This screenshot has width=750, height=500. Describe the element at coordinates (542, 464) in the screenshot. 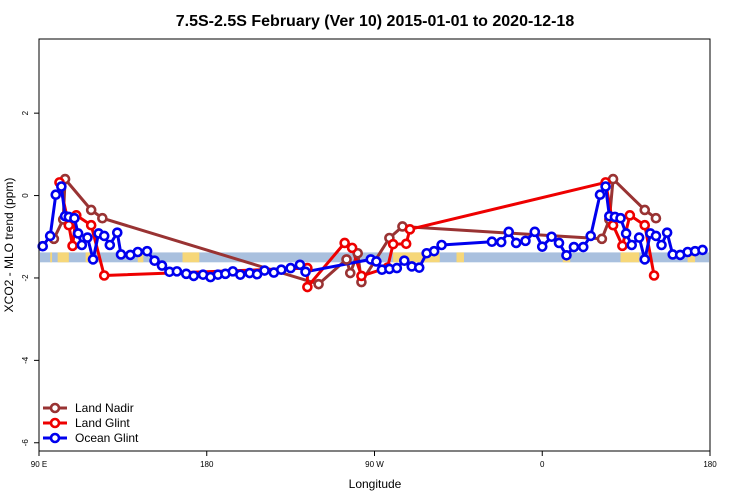

I see `x-tick-label: 0` at that location.